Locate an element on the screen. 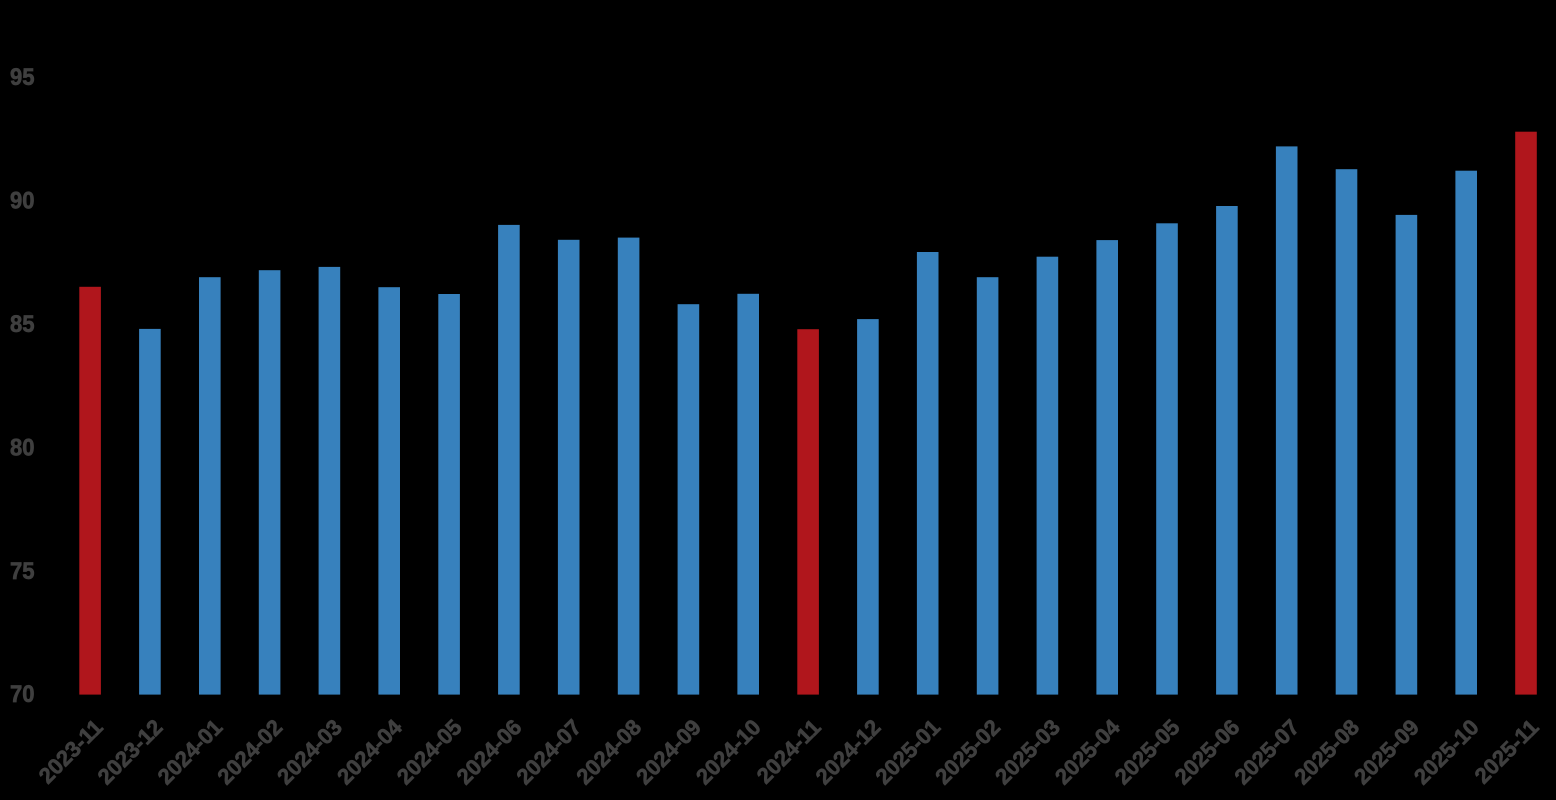 This screenshot has width=1556, height=800. svg-text: 70 is located at coordinates (22, 694).